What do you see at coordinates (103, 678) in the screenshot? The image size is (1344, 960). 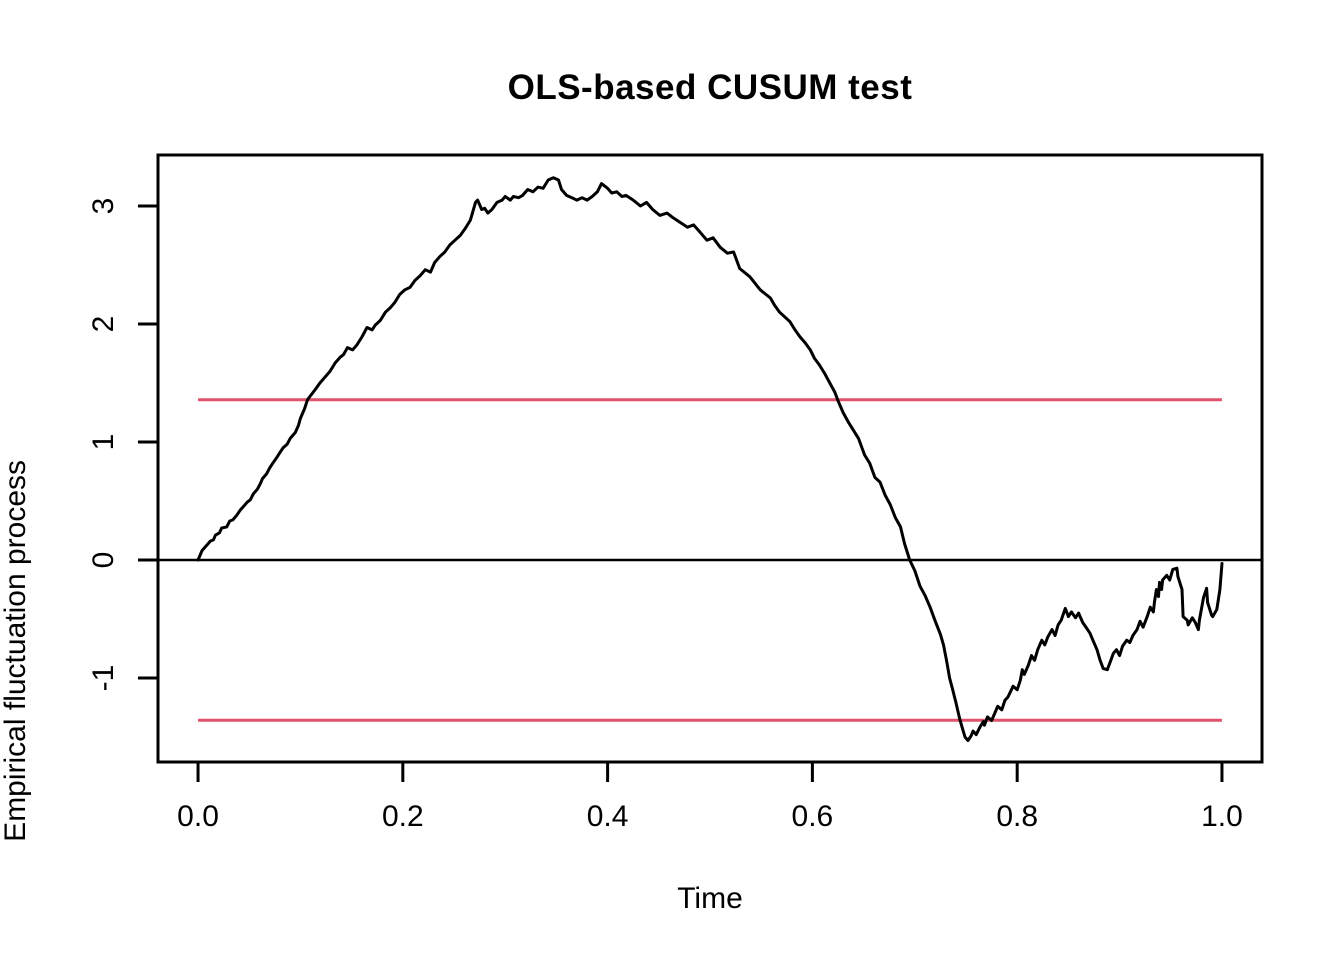 I see `y-tick-label-text: -1` at bounding box center [103, 678].